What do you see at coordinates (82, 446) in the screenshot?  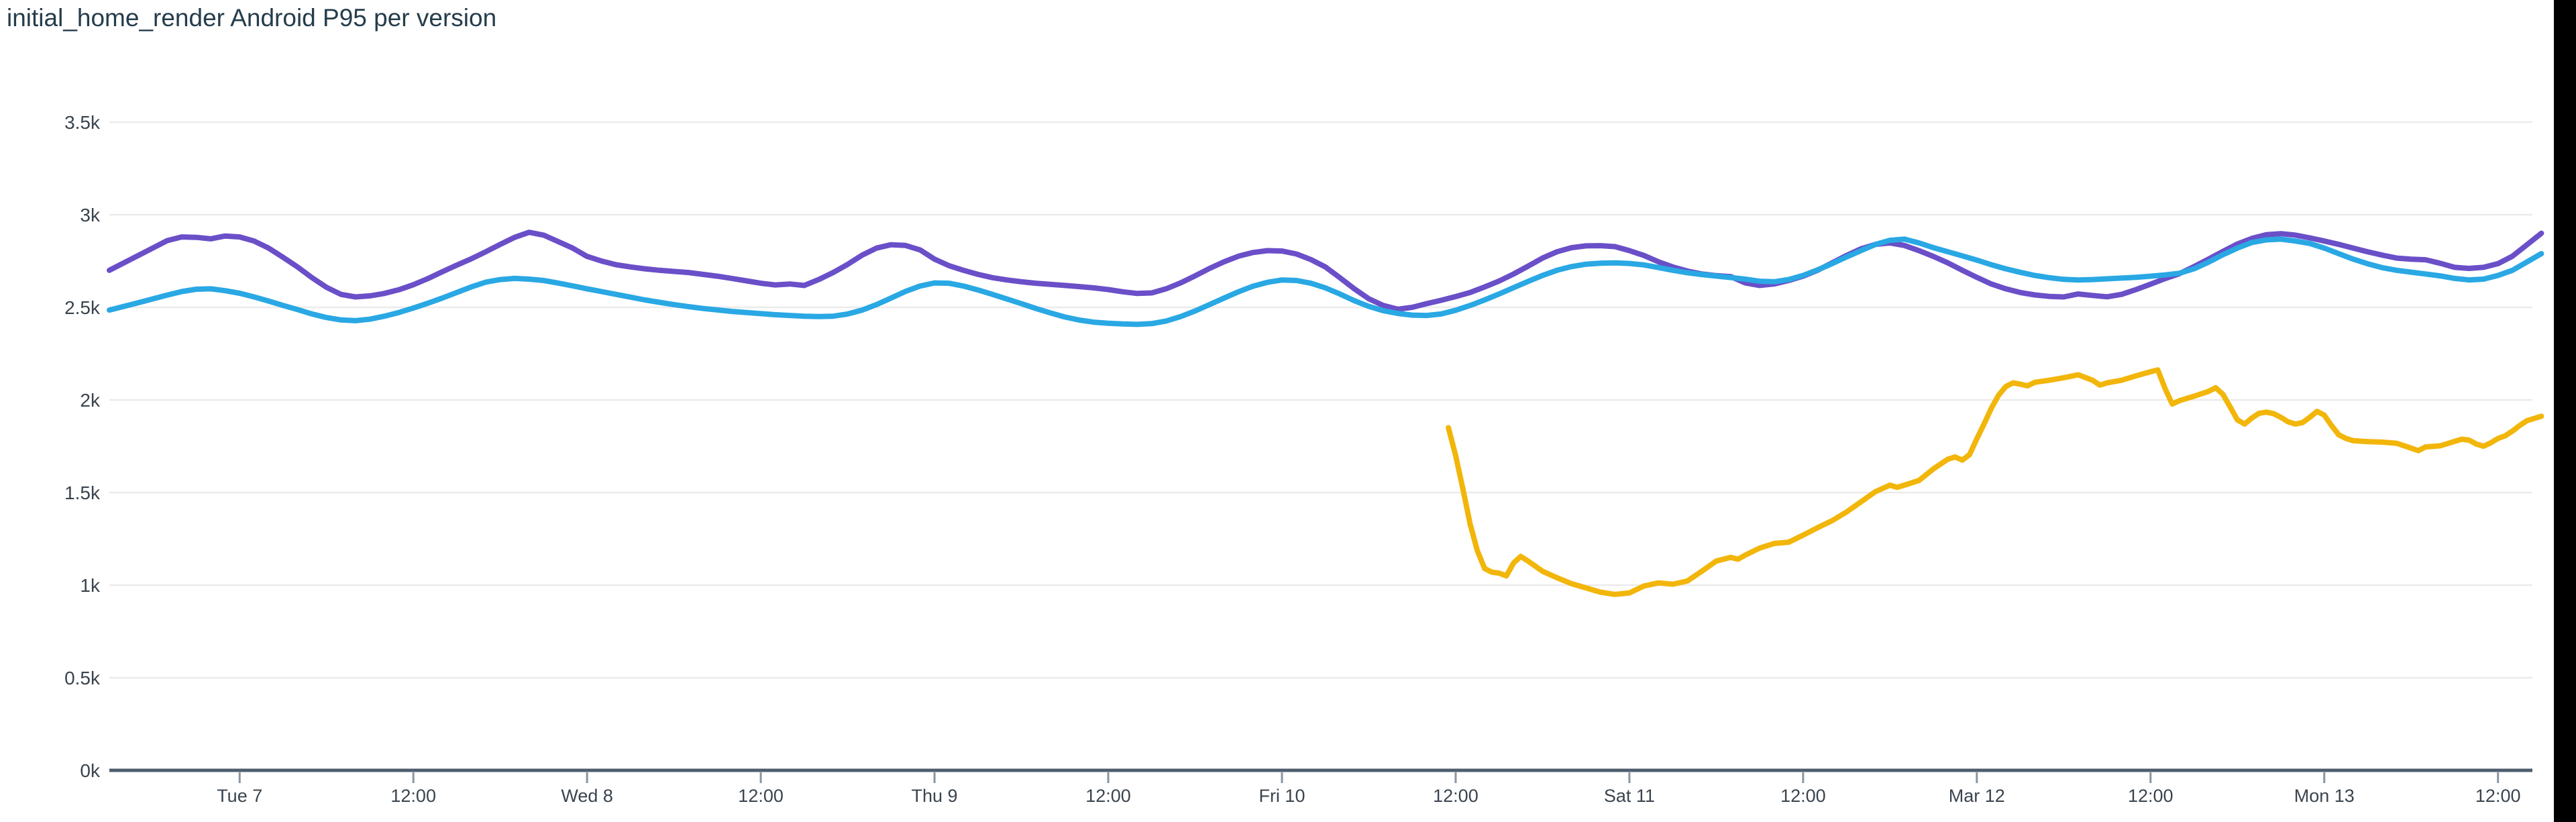 I see `y-axis-tick-labels: 0k 0.5k 1k 1.5k 2k 2.5k 3k 3.5k` at bounding box center [82, 446].